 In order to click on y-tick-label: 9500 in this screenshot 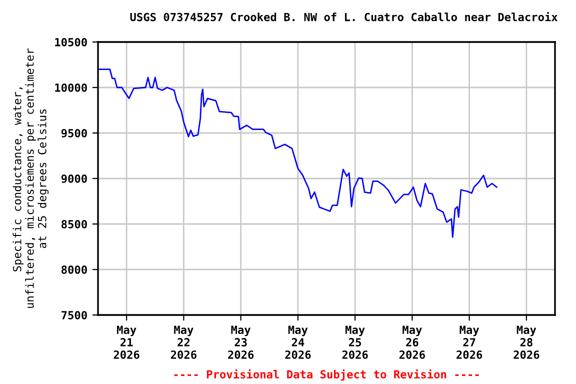, I will do `click(74, 133)`.